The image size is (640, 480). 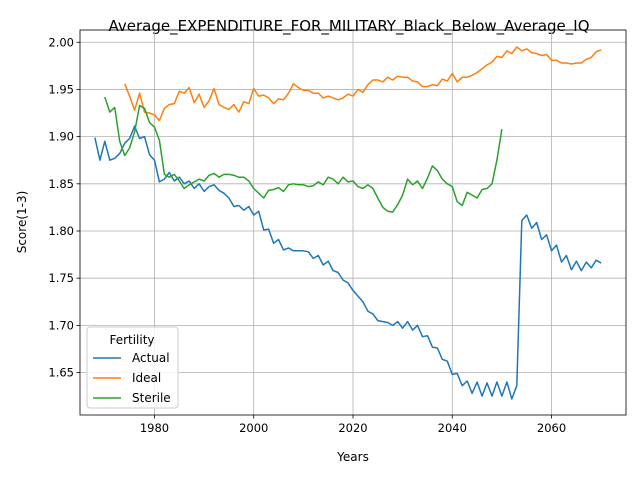 What do you see at coordinates (61, 89) in the screenshot?
I see `y-tick-label: 1.95` at bounding box center [61, 89].